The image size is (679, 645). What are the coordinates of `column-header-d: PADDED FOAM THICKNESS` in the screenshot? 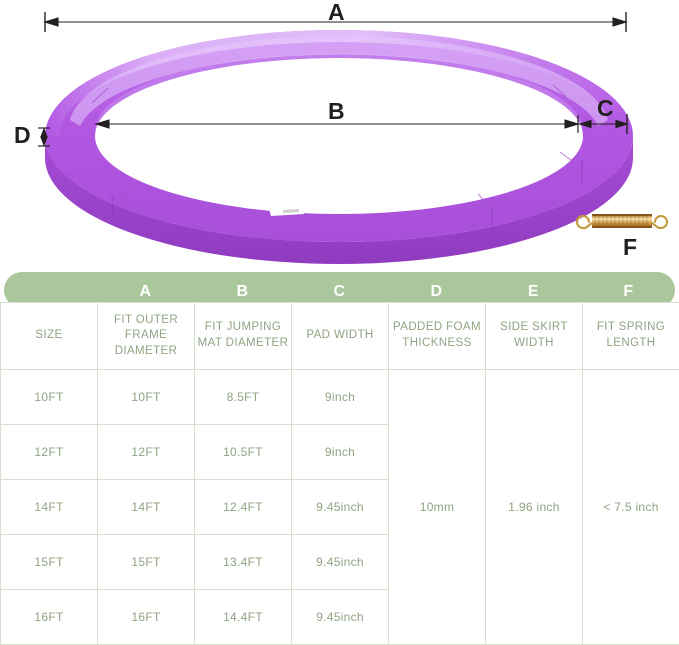 It's located at (437, 336).